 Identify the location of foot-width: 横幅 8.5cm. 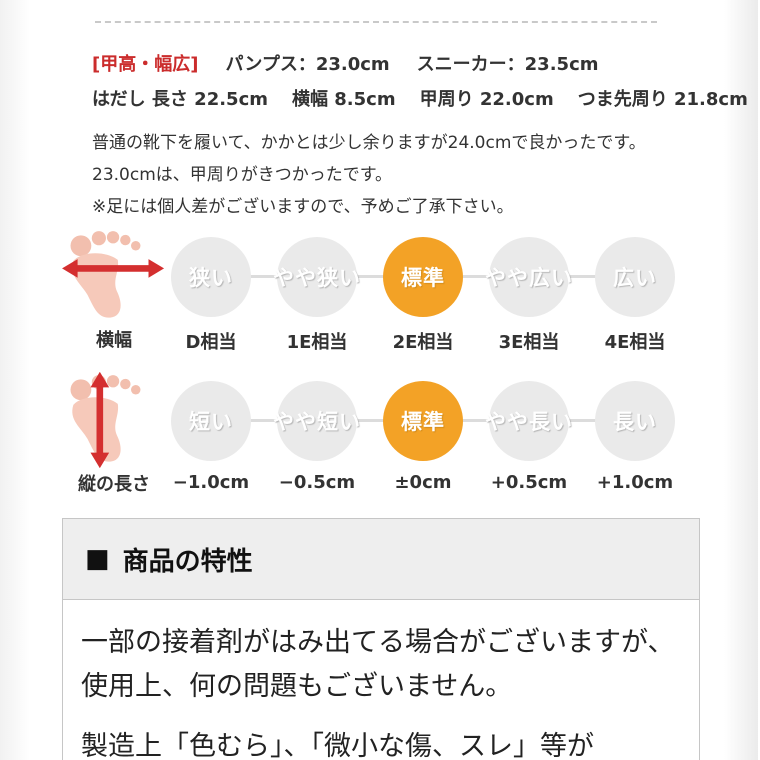
(344, 99).